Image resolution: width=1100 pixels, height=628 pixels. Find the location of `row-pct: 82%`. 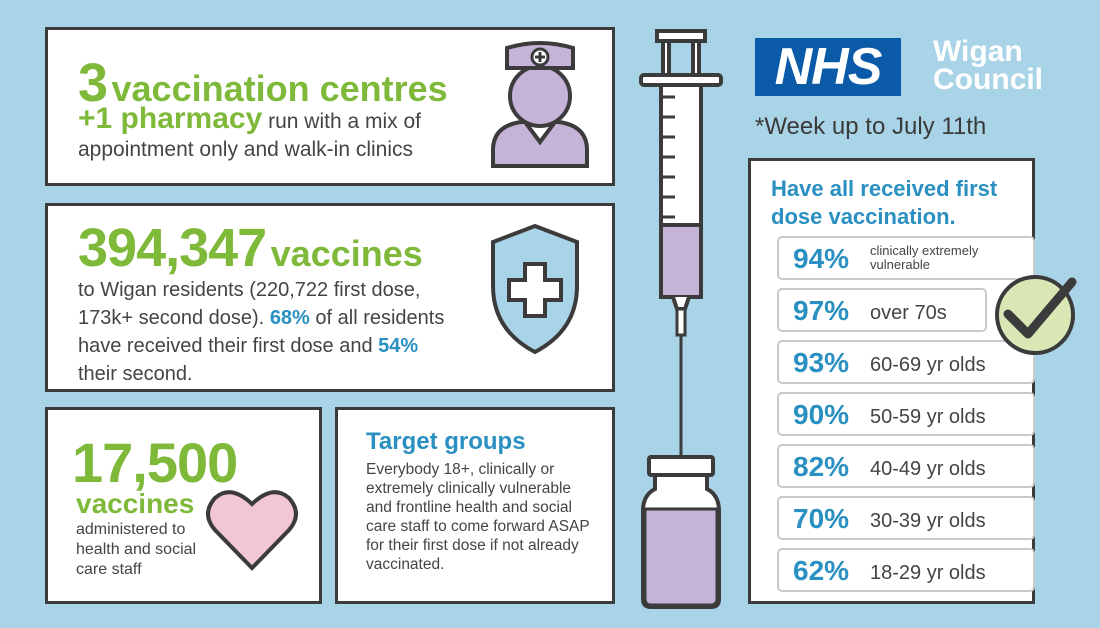

row-pct: 82% is located at coordinates (821, 466).